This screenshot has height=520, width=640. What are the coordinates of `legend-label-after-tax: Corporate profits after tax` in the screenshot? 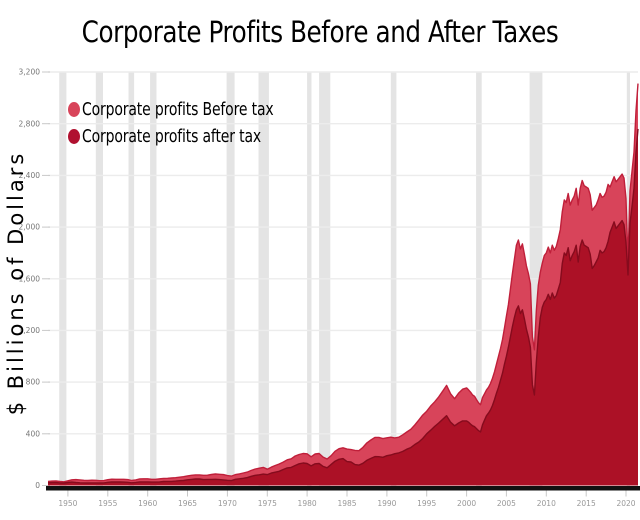 It's located at (171, 136).